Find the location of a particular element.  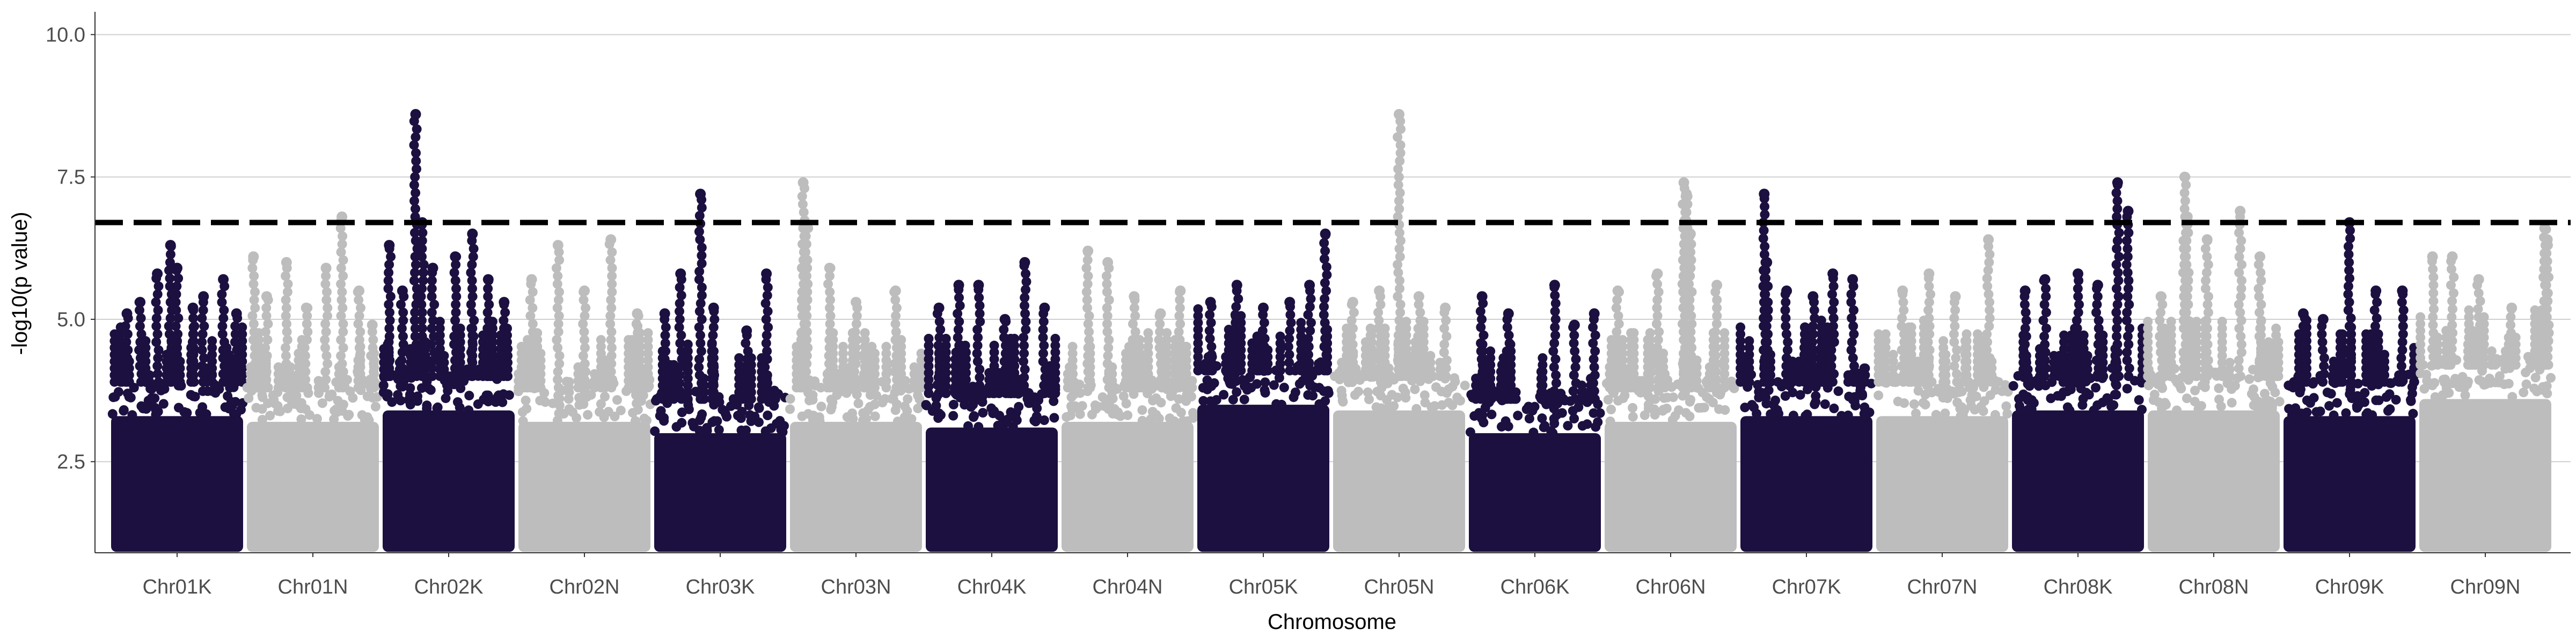

chromosome-Chr02N is located at coordinates (584, 393).